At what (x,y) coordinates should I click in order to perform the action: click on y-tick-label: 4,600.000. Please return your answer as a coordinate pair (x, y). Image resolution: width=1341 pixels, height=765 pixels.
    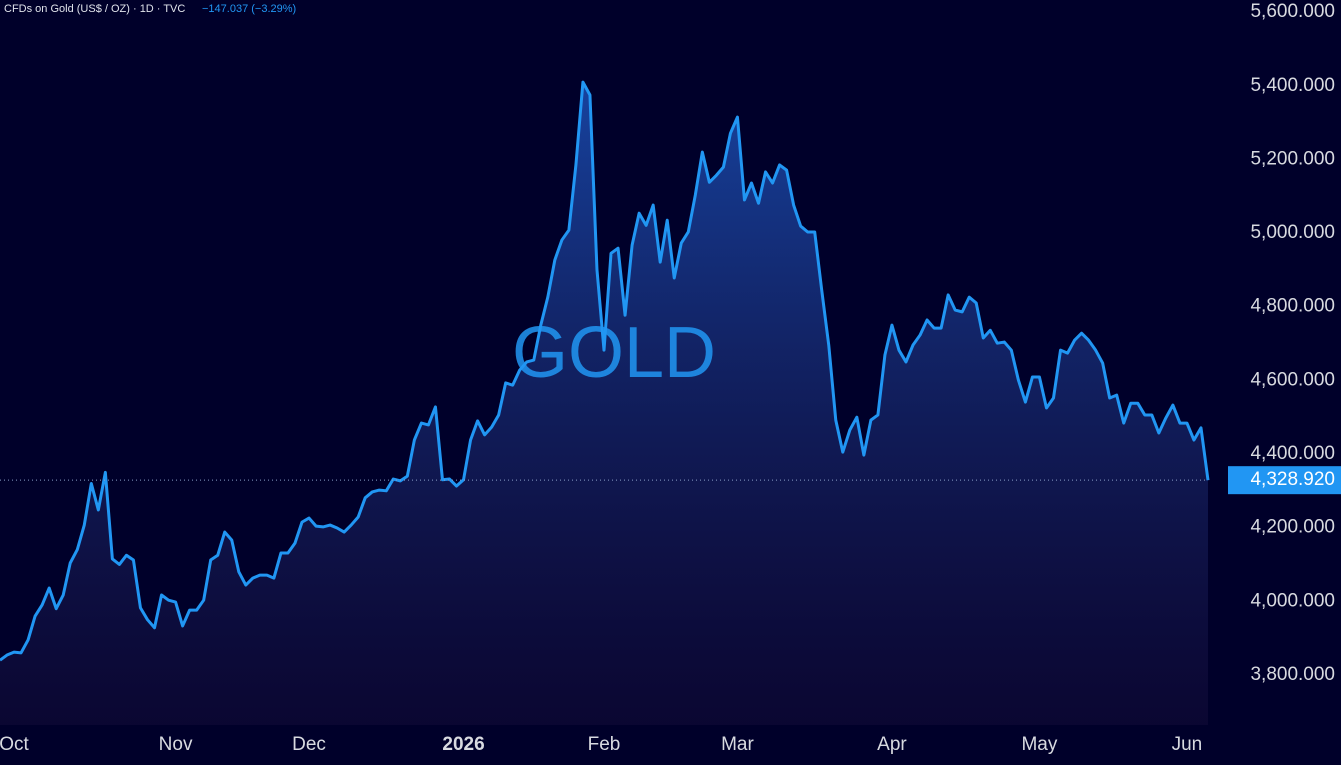
    Looking at the image, I should click on (1292, 379).